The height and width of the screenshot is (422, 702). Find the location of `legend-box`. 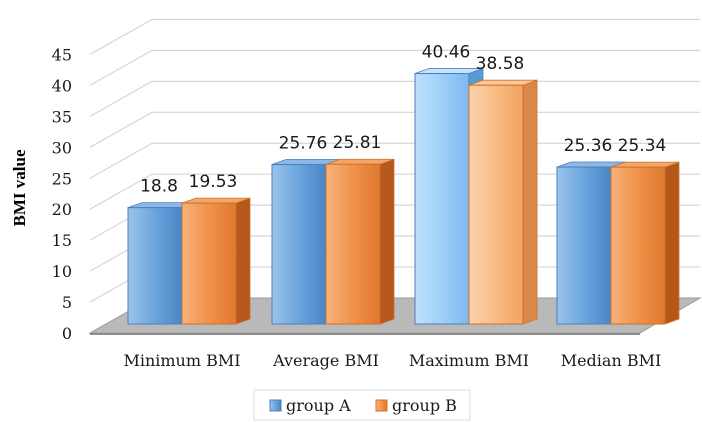

legend-box is located at coordinates (362, 405).